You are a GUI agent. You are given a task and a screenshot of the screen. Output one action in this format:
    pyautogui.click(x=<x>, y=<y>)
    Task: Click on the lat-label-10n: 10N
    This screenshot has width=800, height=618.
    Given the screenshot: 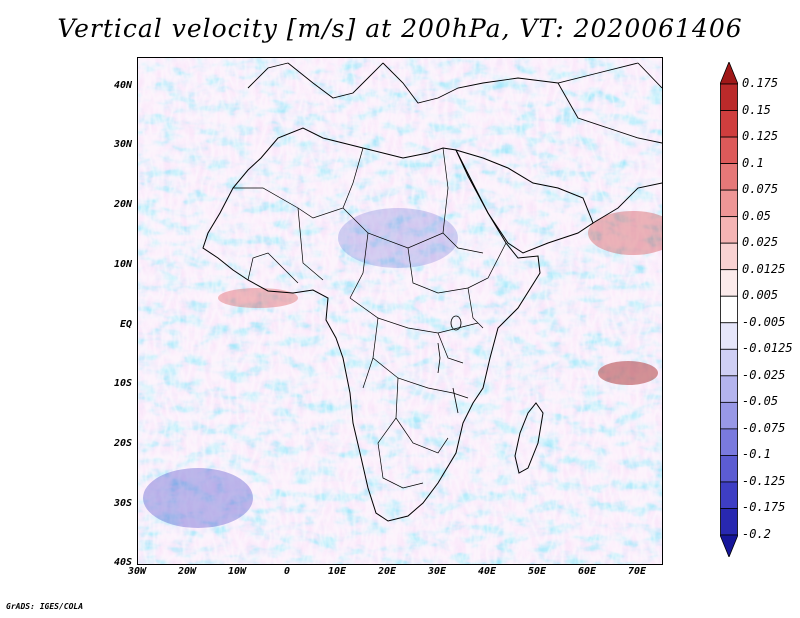 What is the action you would take?
    pyautogui.click(x=122, y=264)
    